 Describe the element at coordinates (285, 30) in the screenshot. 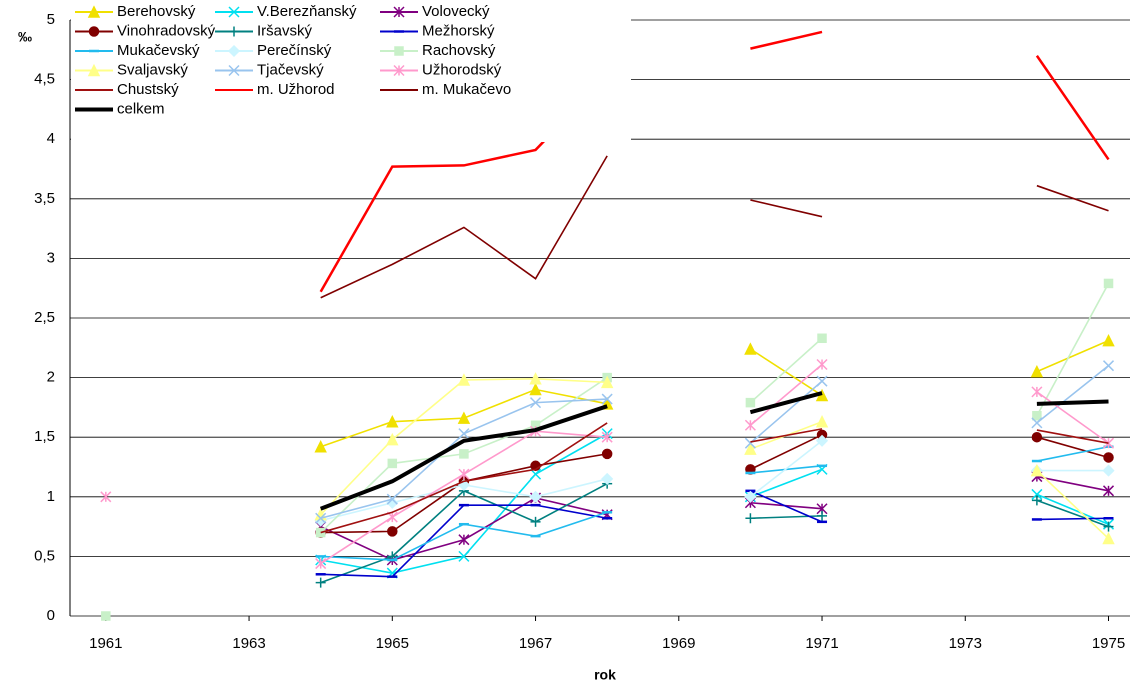

I see `legend-label: Iršavský` at that location.